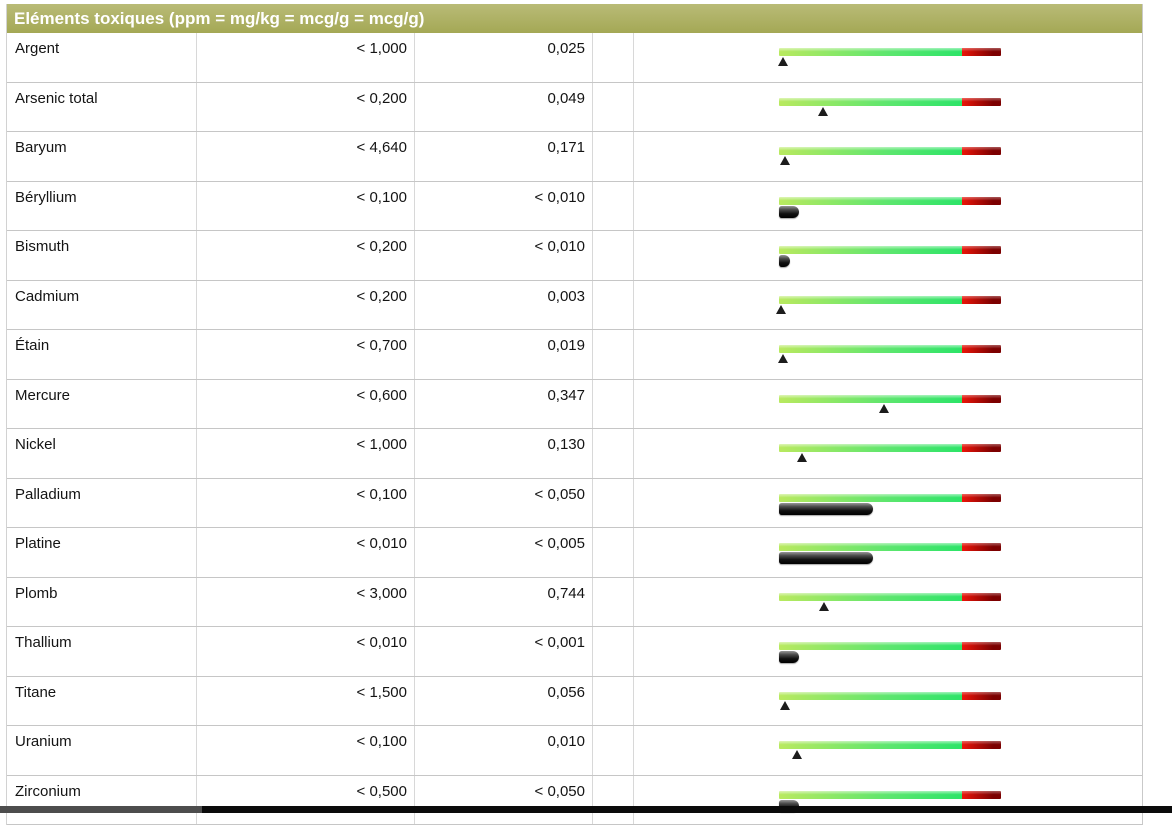 The image size is (1172, 825). I want to click on detection-limit-value: < 3,000, so click(382, 593).